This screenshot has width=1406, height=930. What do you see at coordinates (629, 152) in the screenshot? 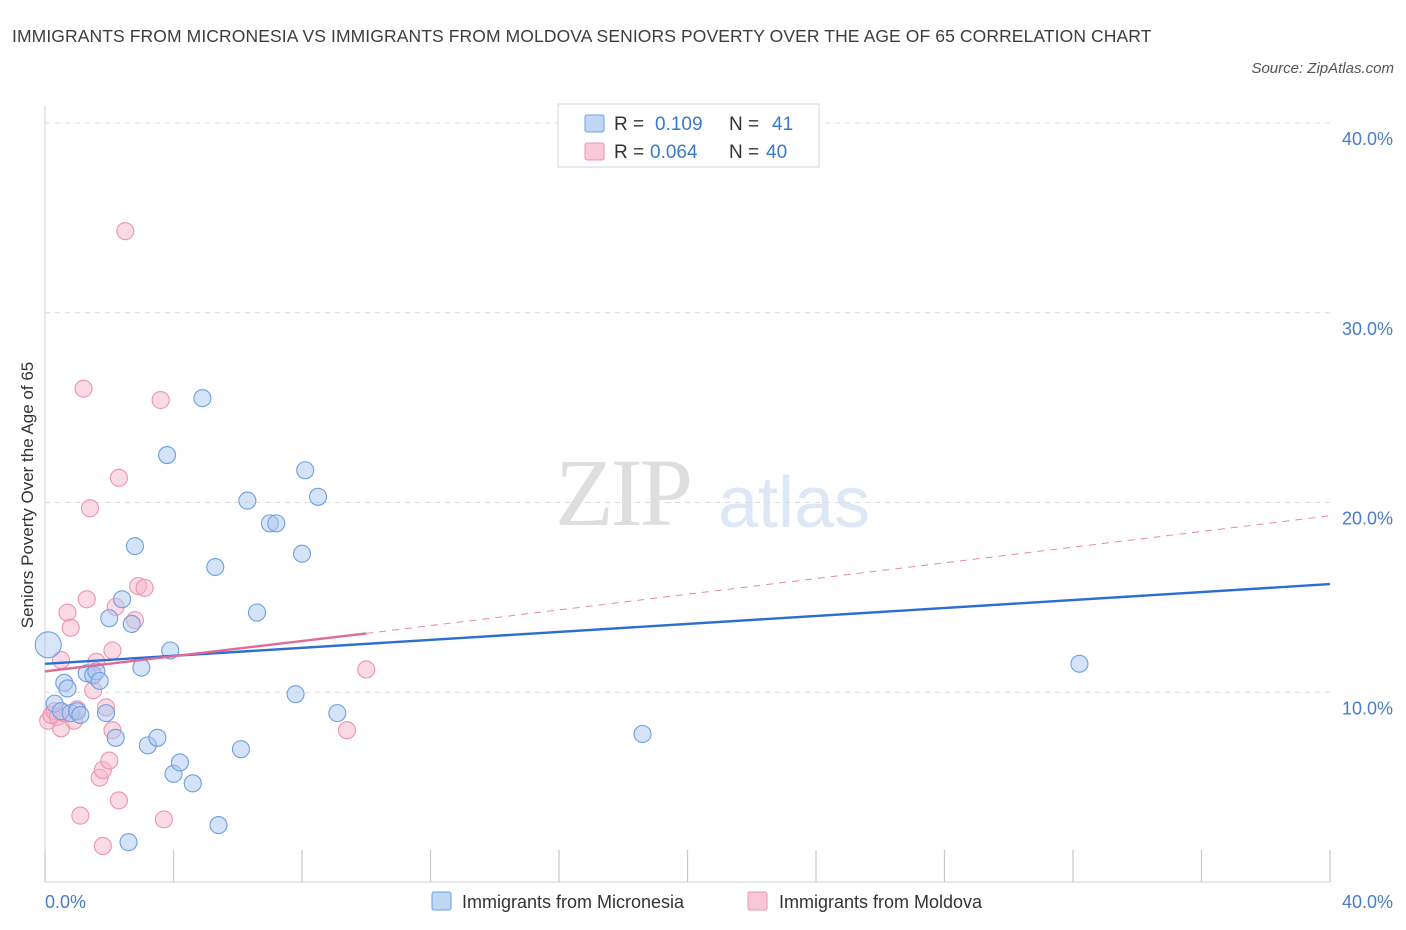
I see `legend-r-label-2: R =` at bounding box center [629, 152].